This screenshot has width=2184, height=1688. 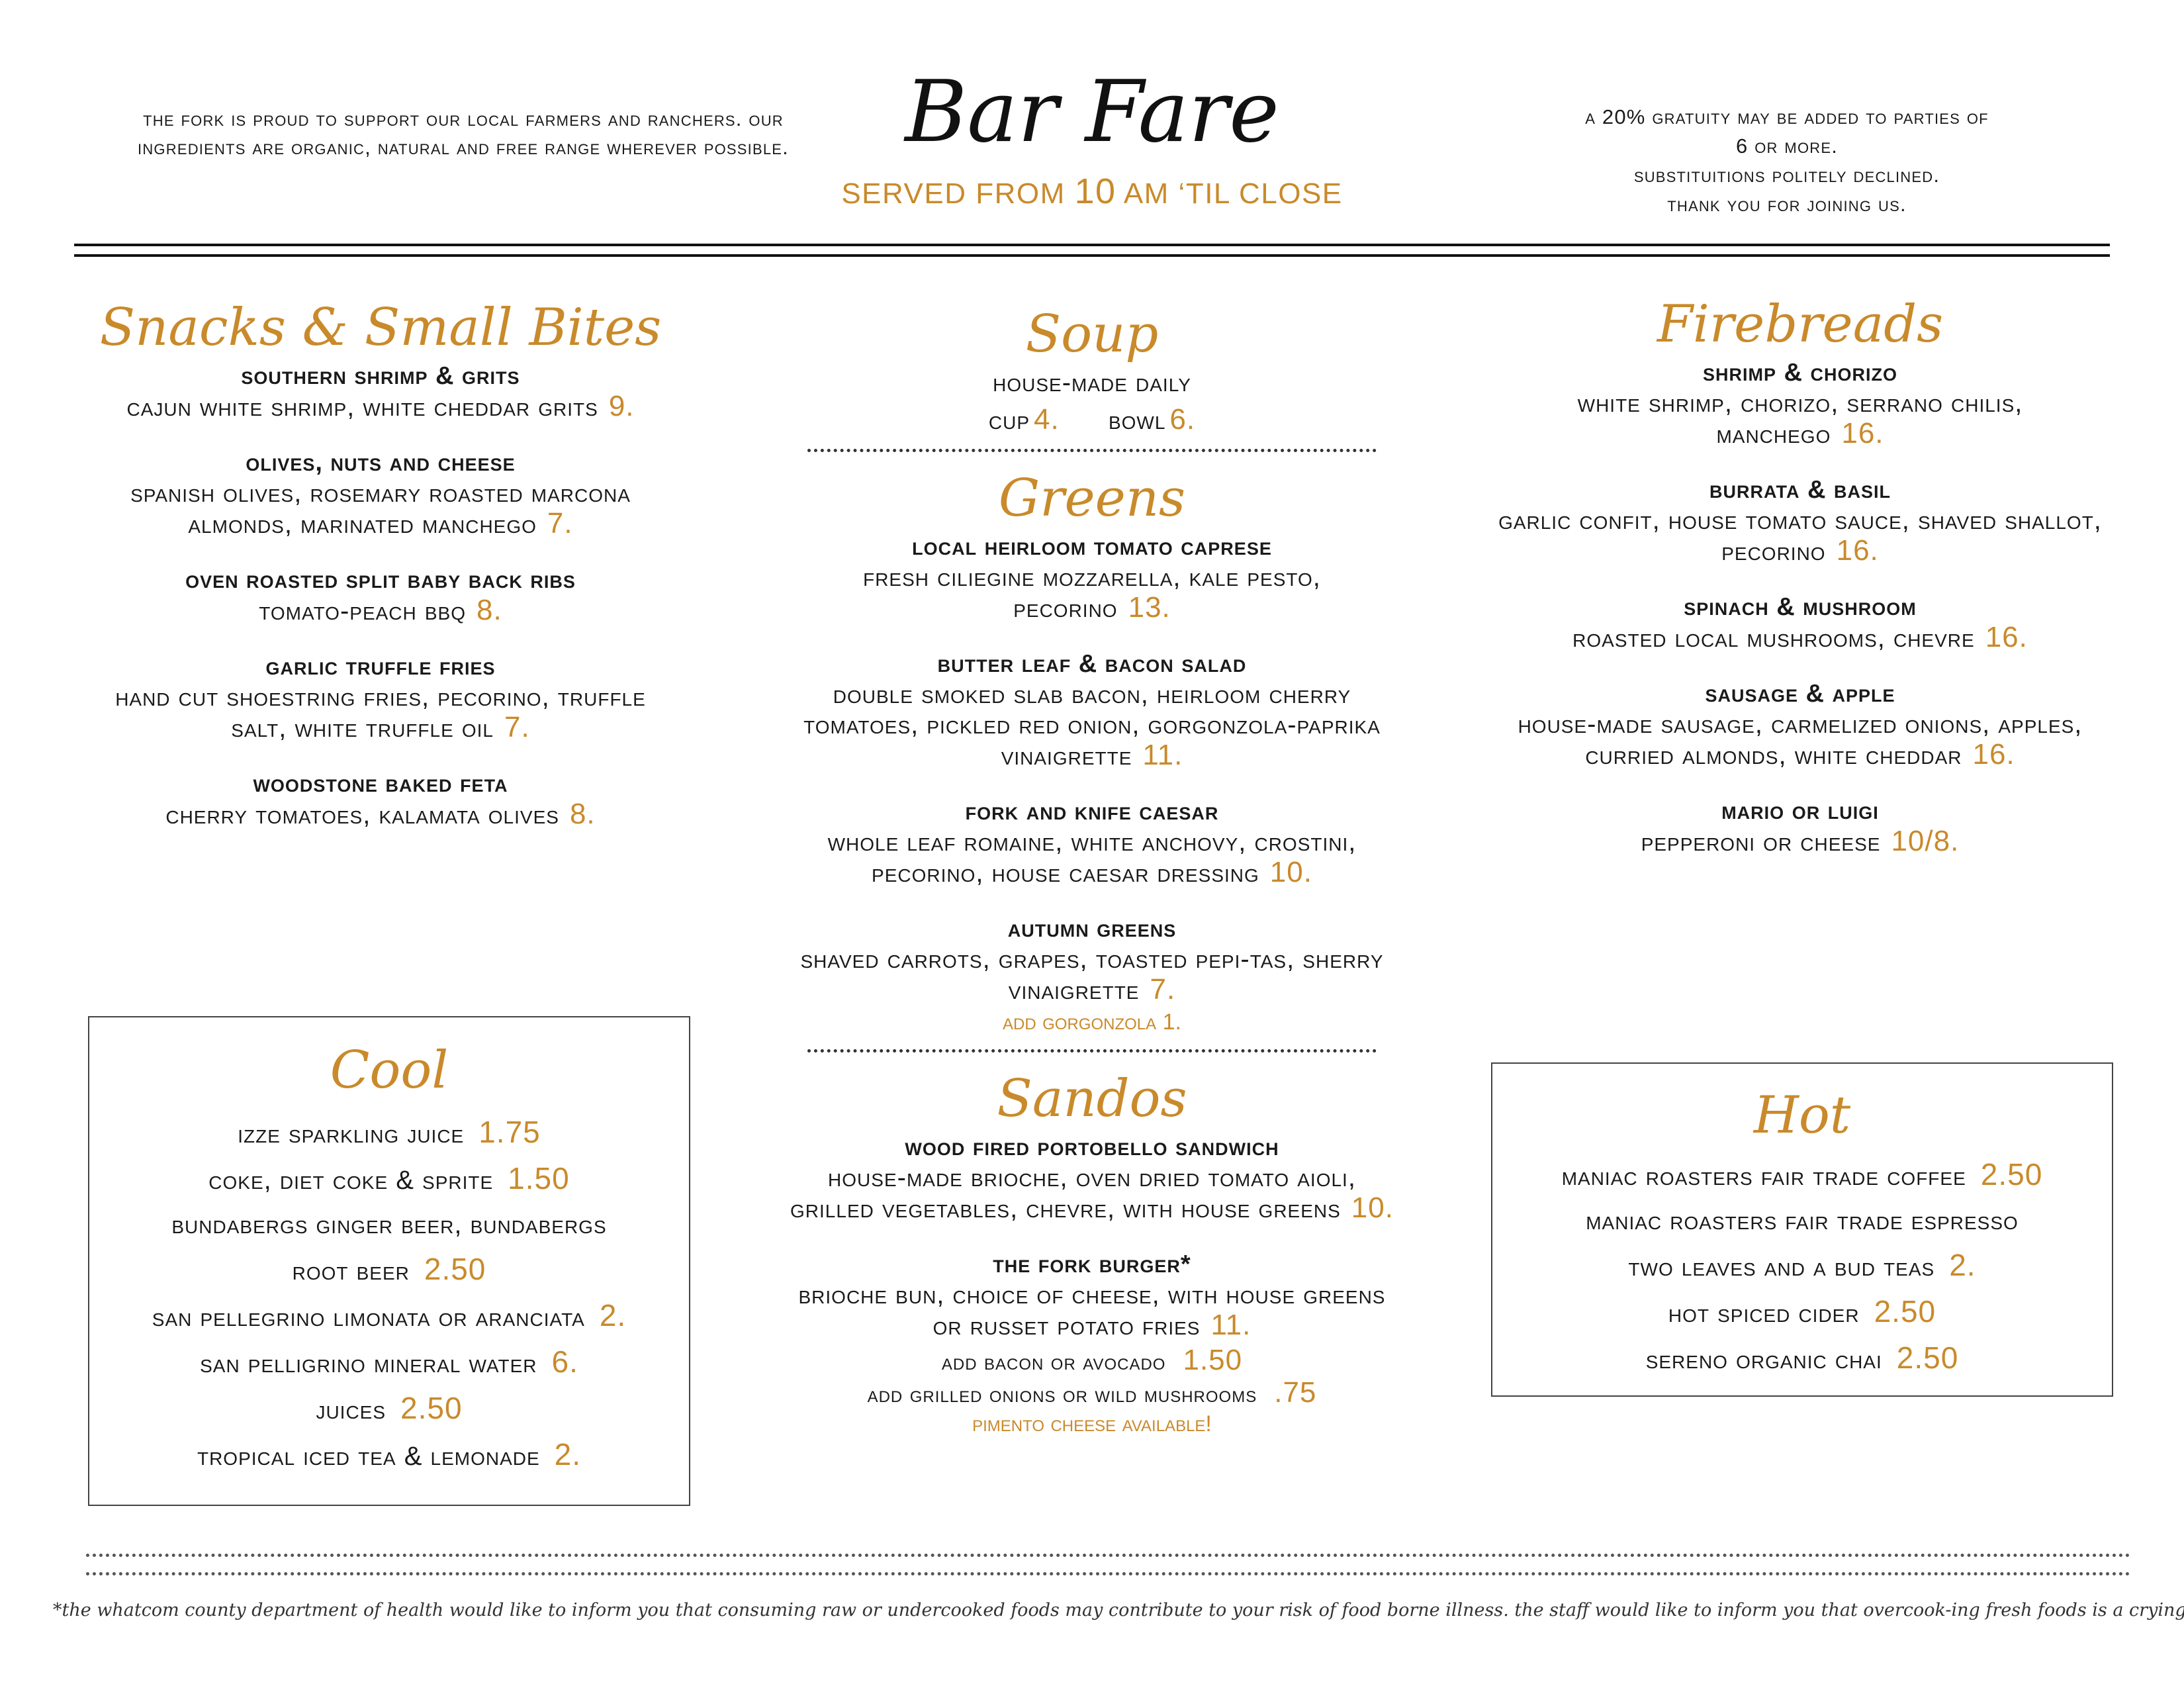 I want to click on menu-item: Mario or Luigi Pepperoni or cheese 10/8., so click(x=1800, y=826).